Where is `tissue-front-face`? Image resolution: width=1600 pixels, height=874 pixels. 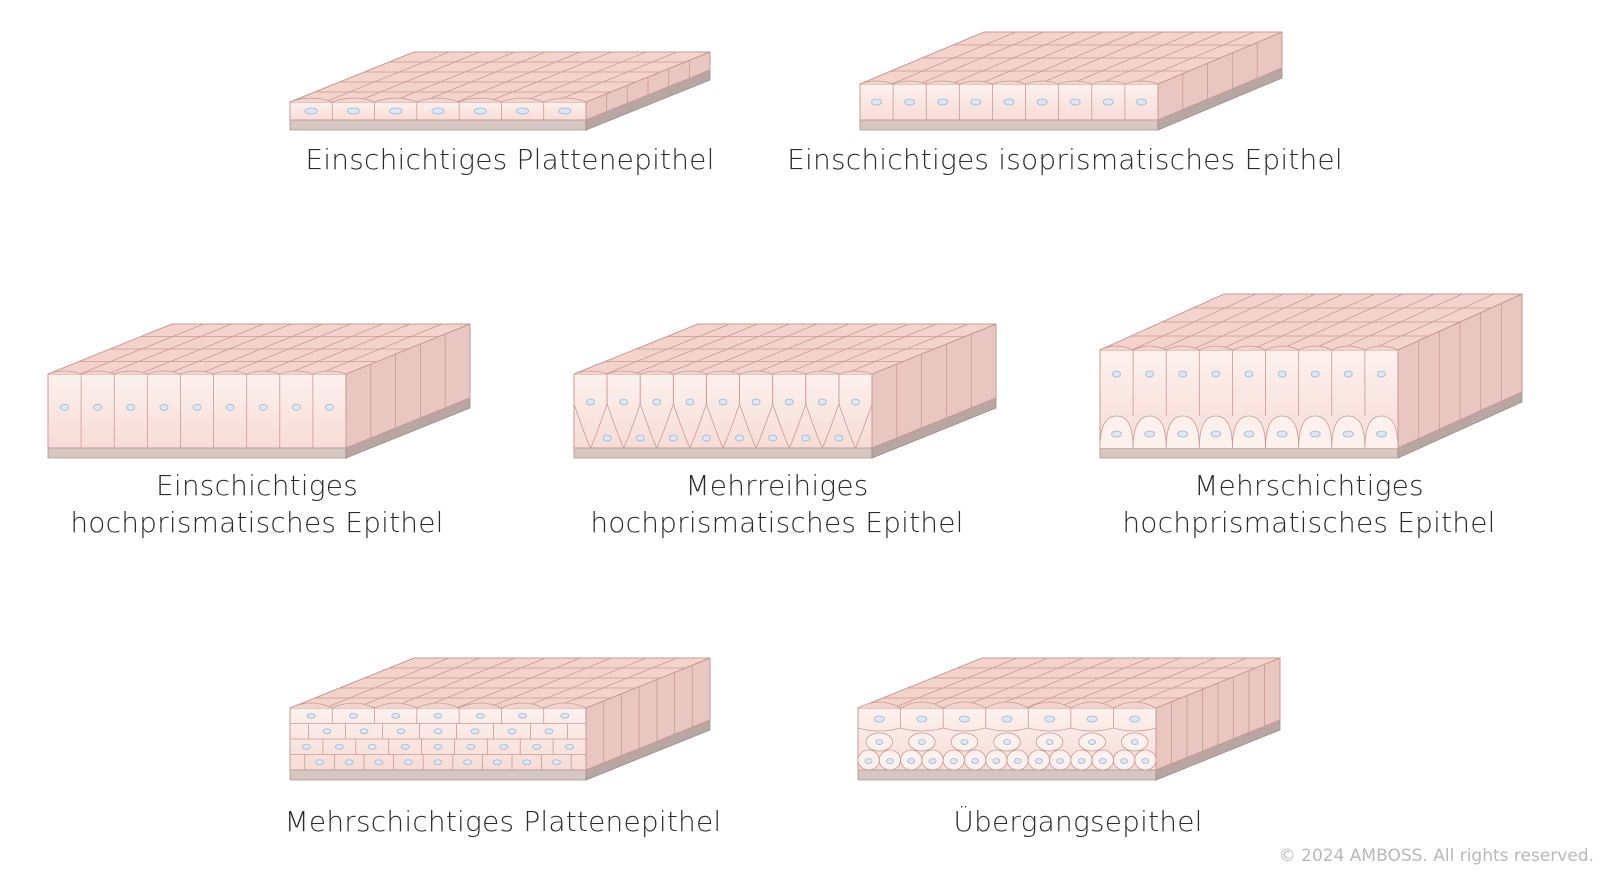 tissue-front-face is located at coordinates (723, 411).